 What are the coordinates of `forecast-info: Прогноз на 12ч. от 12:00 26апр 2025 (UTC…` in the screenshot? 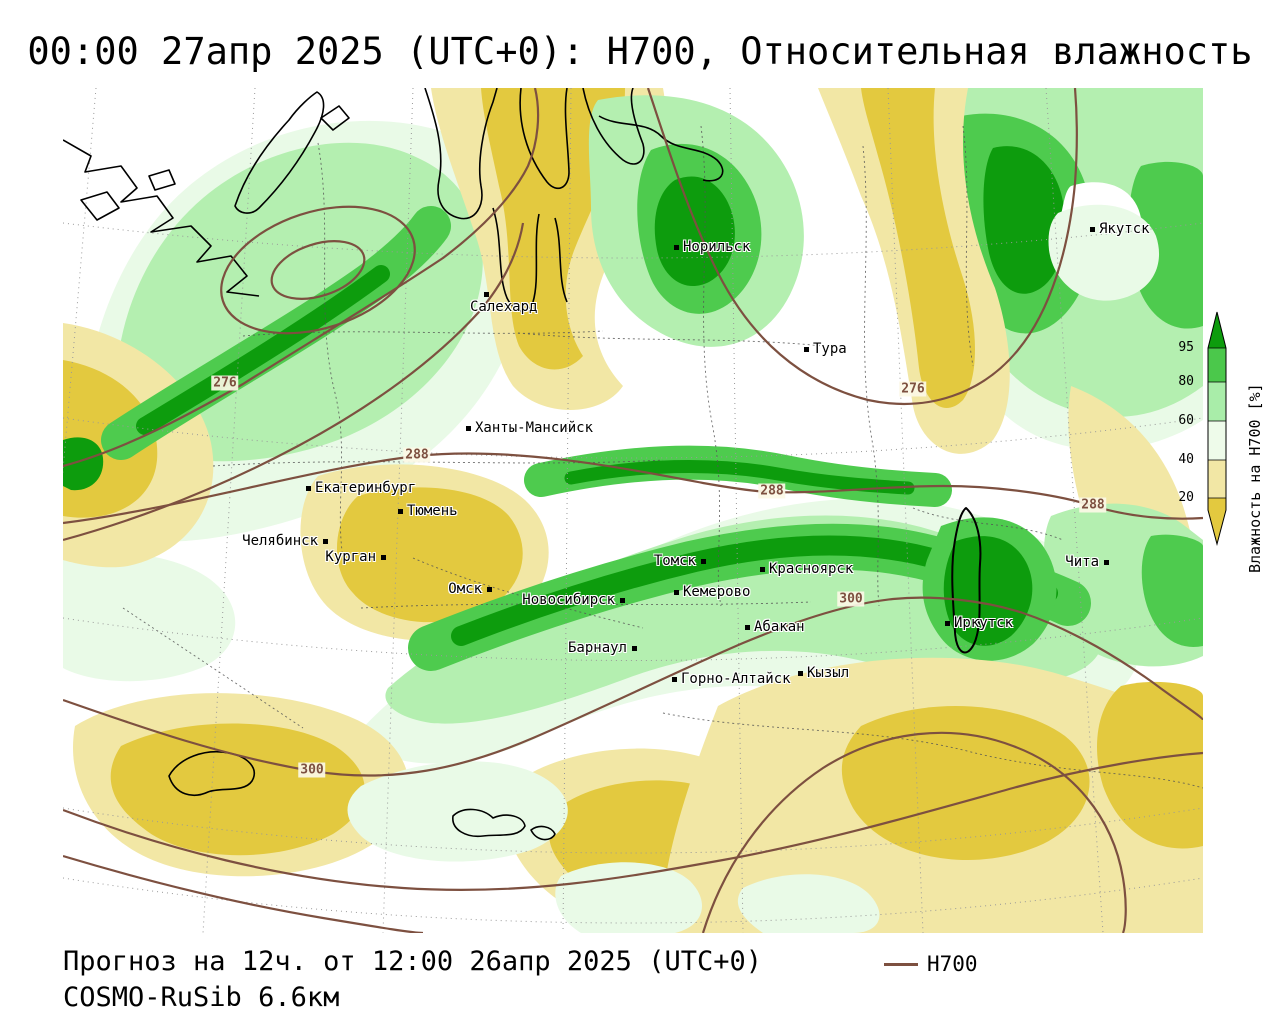 It's located at (412, 961).